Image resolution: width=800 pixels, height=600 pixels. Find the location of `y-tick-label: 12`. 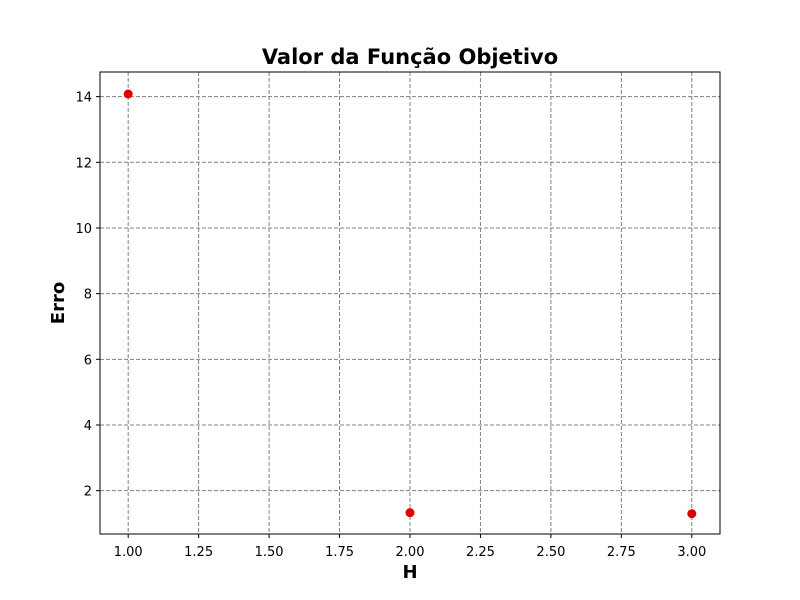

y-tick-label: 12 is located at coordinates (83, 163).